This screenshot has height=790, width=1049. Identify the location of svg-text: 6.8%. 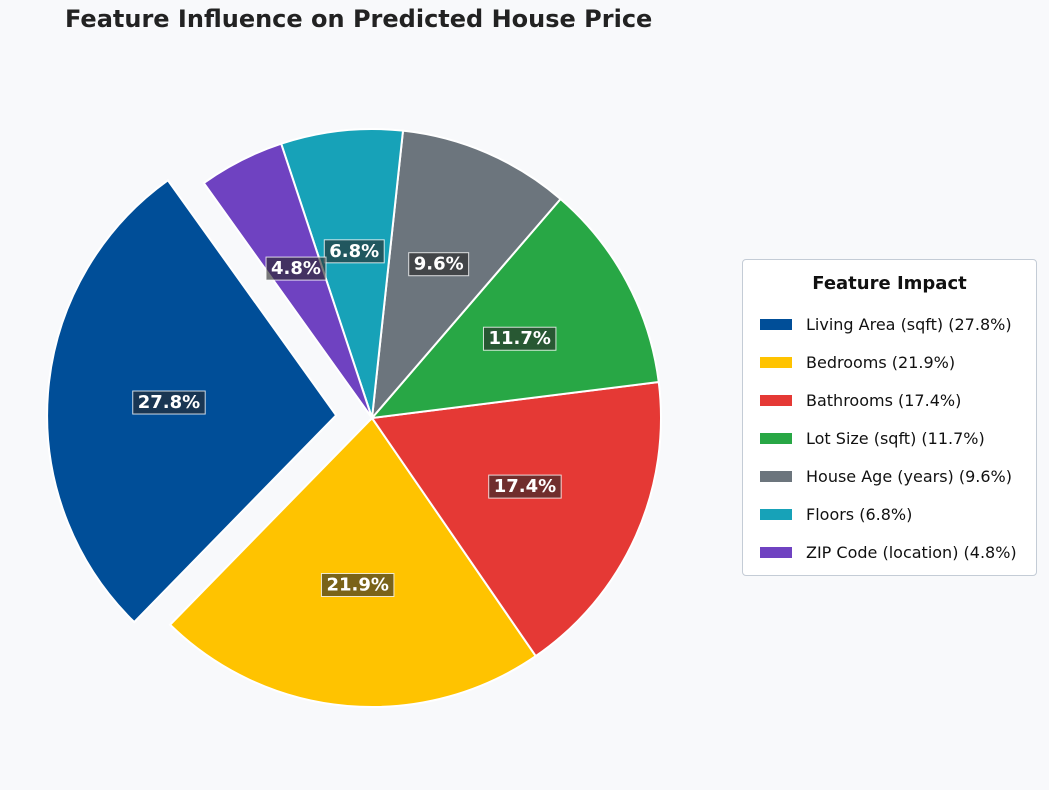
(354, 251).